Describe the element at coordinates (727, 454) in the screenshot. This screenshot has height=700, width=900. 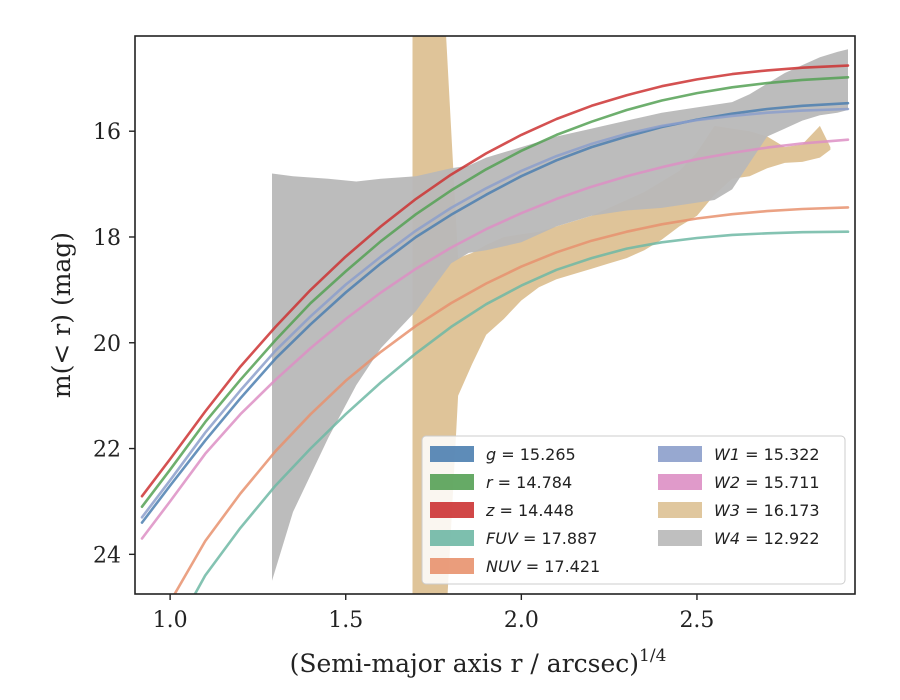
I see `legend-variable: W1` at that location.